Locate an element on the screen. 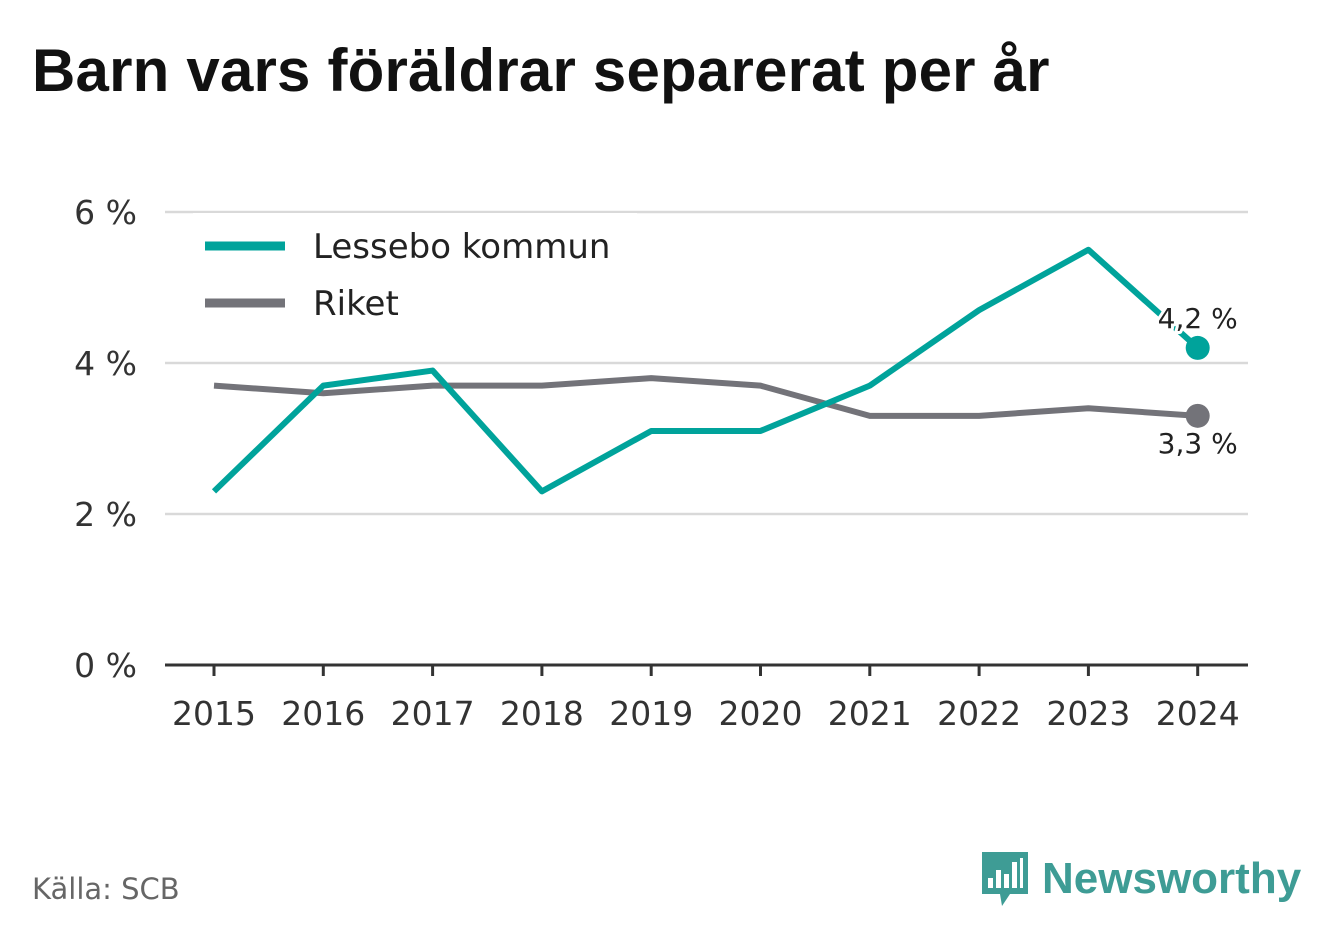 Image resolution: width=1322 pixels, height=939 pixels. newsworthy-bar-chart-icon is located at coordinates (1005, 879).